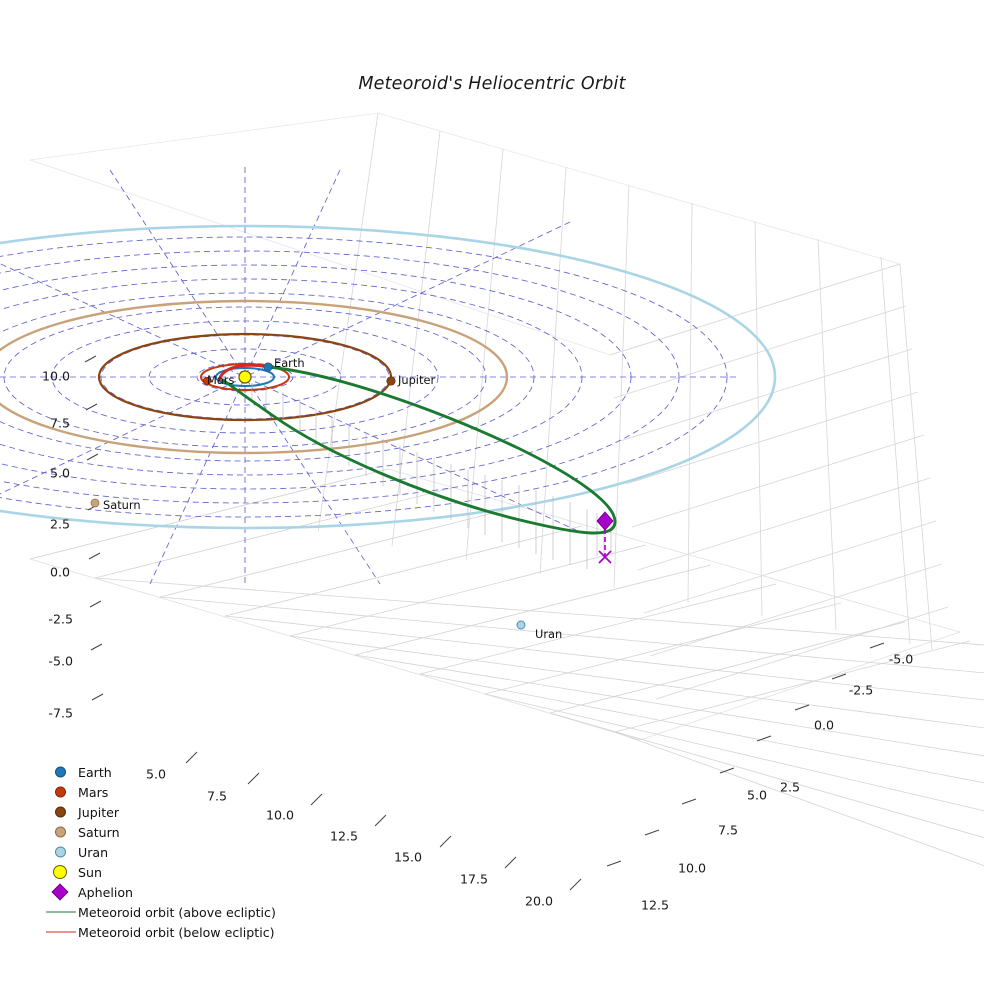 The width and height of the screenshot is (984, 984). What do you see at coordinates (861, 690) in the screenshot?
I see `z-tick: -2.5` at bounding box center [861, 690].